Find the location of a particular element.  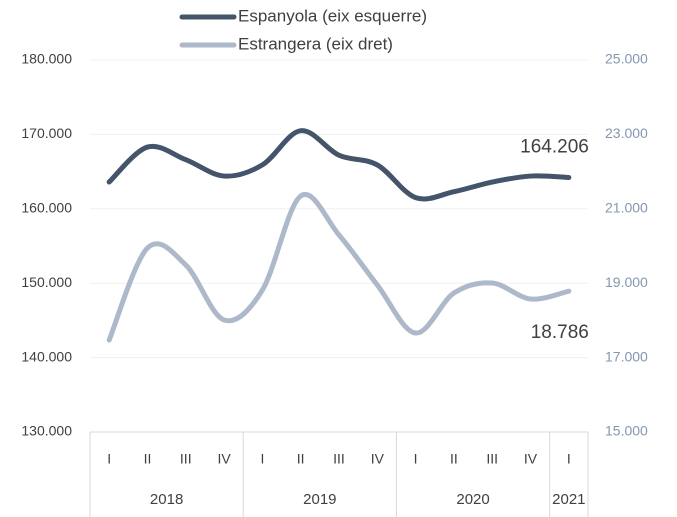

y-tick-label: 140.000 is located at coordinates (46, 356).